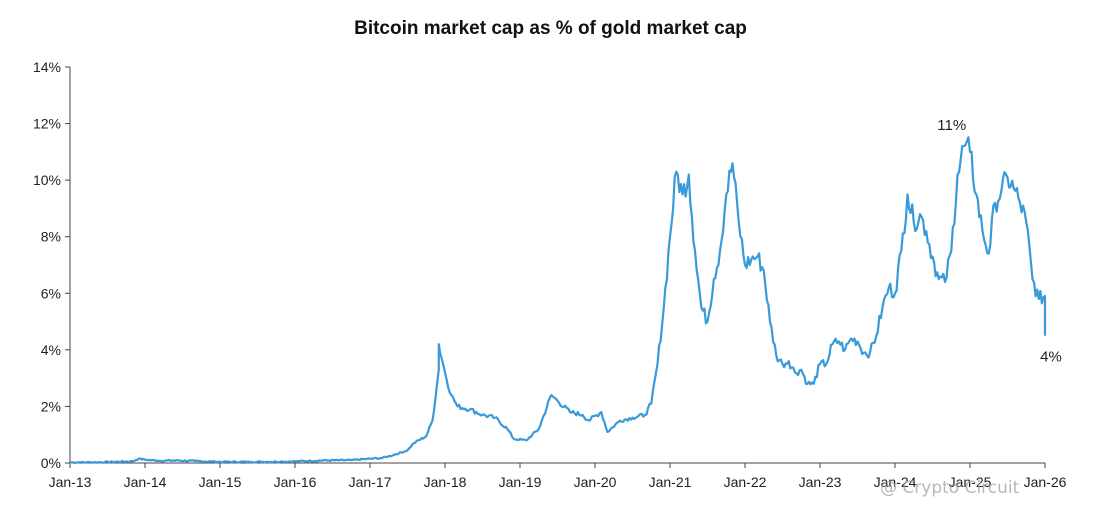 The width and height of the screenshot is (1101, 518). Describe the element at coordinates (895, 482) in the screenshot. I see `x-tick-label: Jan-24` at that location.